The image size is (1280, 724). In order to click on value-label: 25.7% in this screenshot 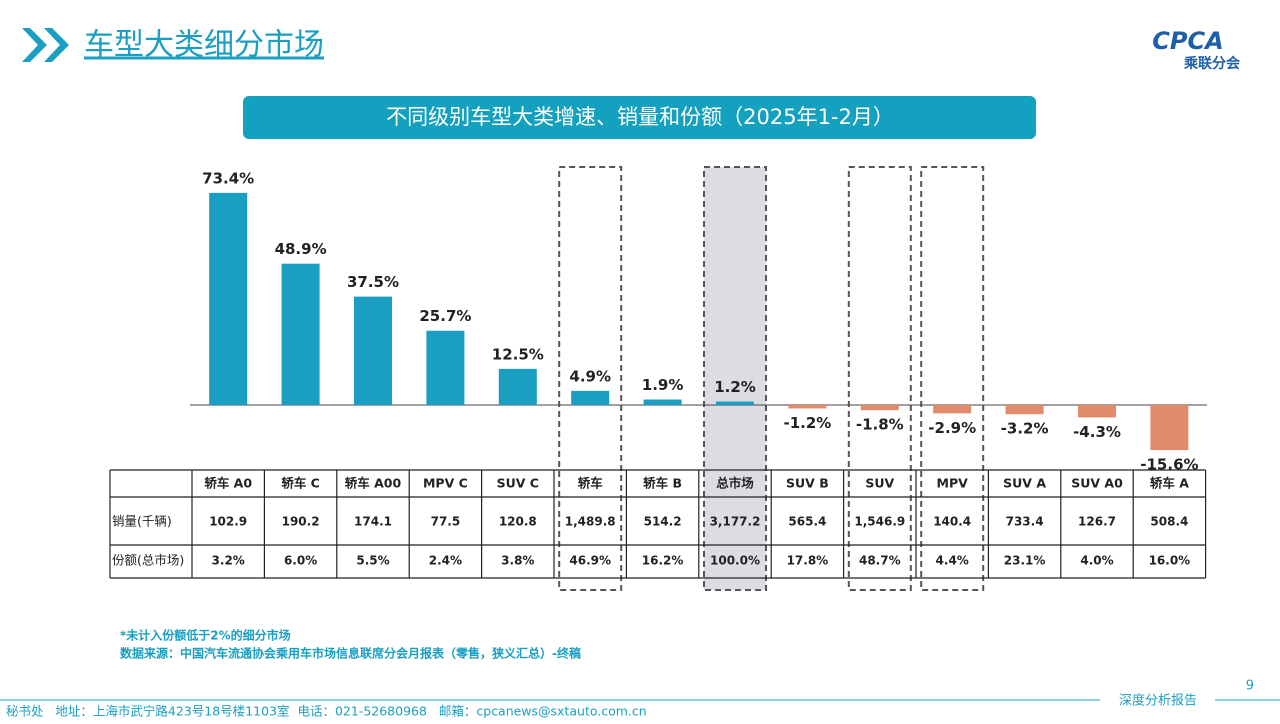, I will do `click(445, 316)`.